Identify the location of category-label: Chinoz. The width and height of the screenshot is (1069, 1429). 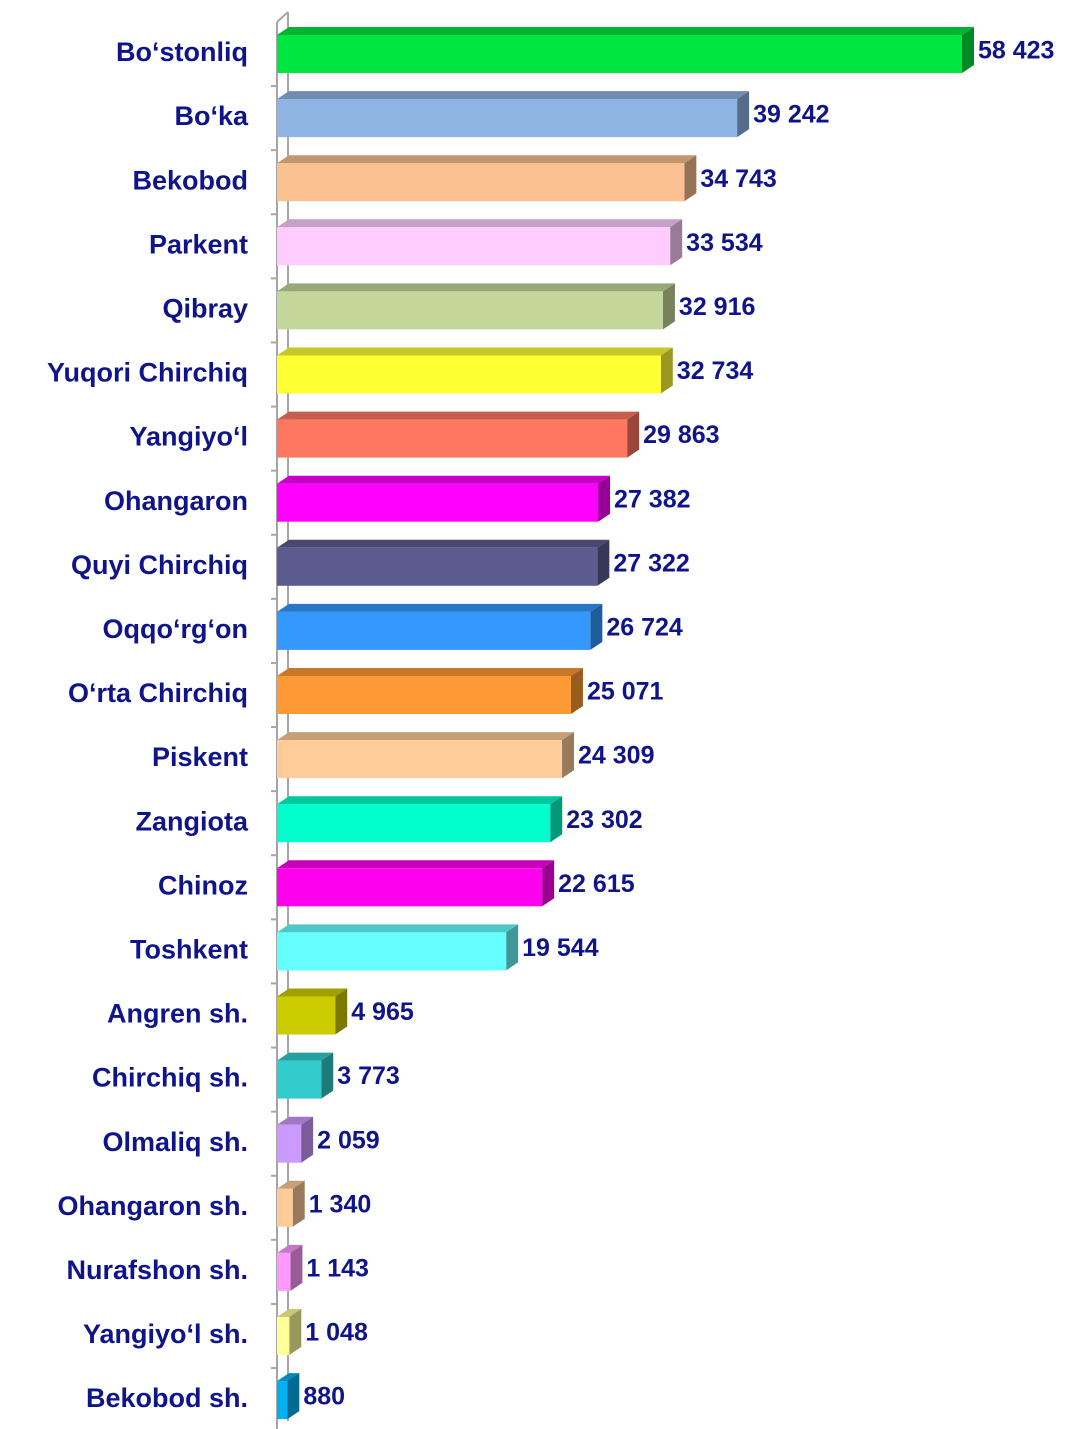
(203, 885).